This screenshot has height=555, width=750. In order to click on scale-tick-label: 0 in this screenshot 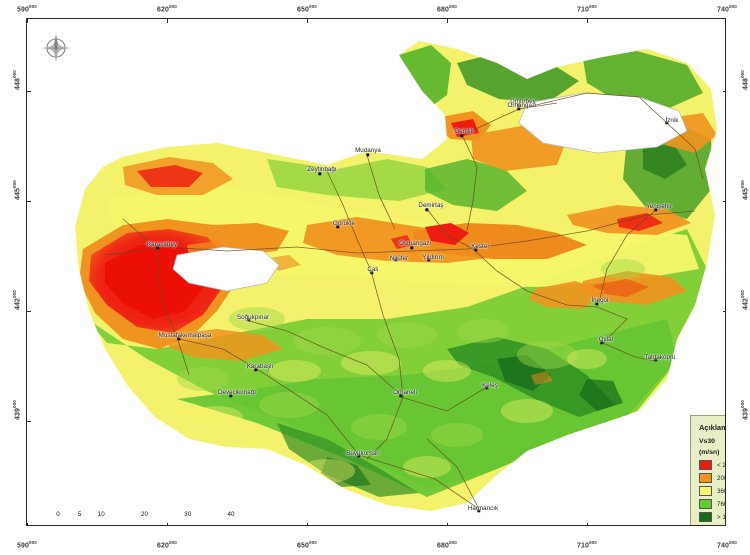, I will do `click(58, 514)`.